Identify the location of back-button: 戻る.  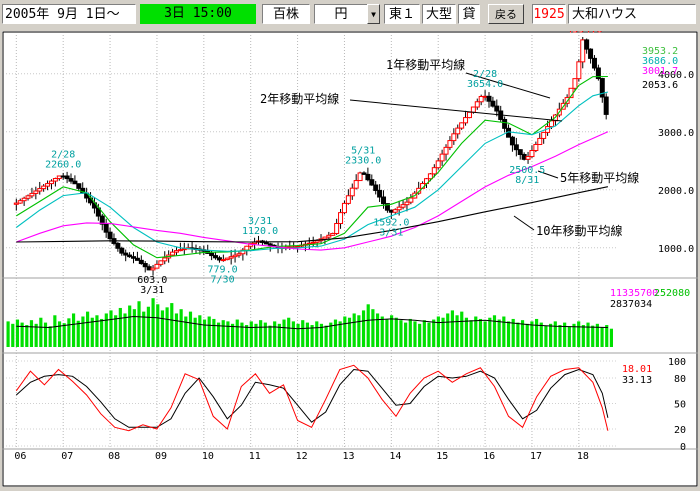
(506, 14).